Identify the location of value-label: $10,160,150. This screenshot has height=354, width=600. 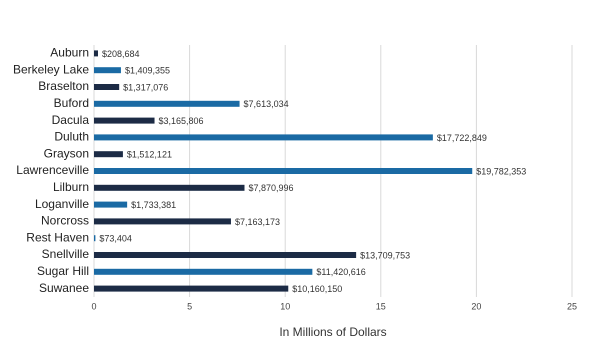
(317, 289).